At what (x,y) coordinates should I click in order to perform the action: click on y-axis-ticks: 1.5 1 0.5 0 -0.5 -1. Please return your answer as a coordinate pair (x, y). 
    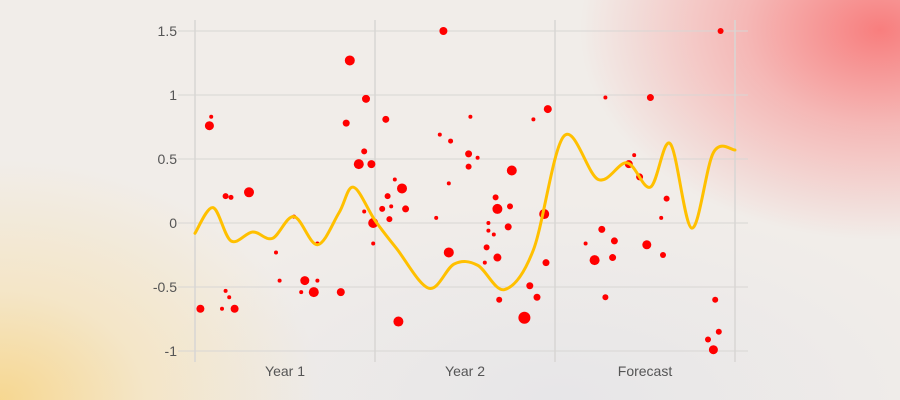
    Looking at the image, I should click on (165, 191).